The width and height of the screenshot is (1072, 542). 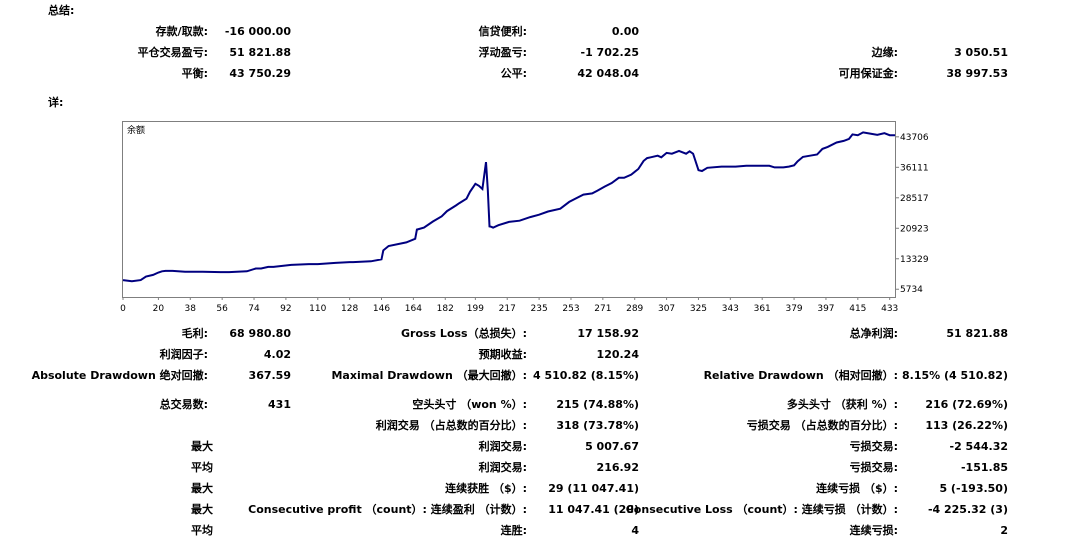 I want to click on x-tick-label: 110, so click(x=317, y=309).